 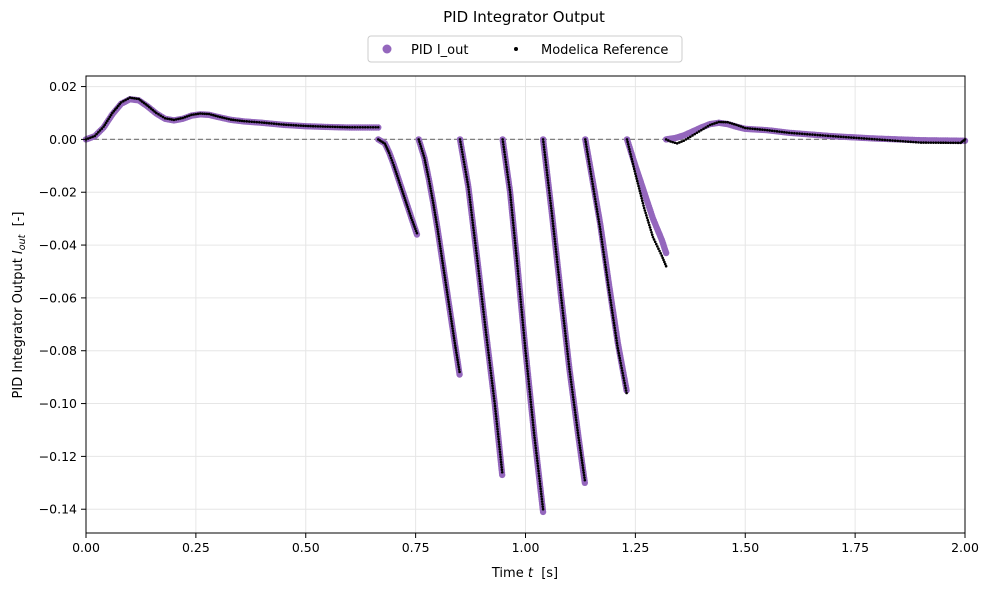 What do you see at coordinates (387, 49) in the screenshot?
I see `legend-marker-pid-i-out` at bounding box center [387, 49].